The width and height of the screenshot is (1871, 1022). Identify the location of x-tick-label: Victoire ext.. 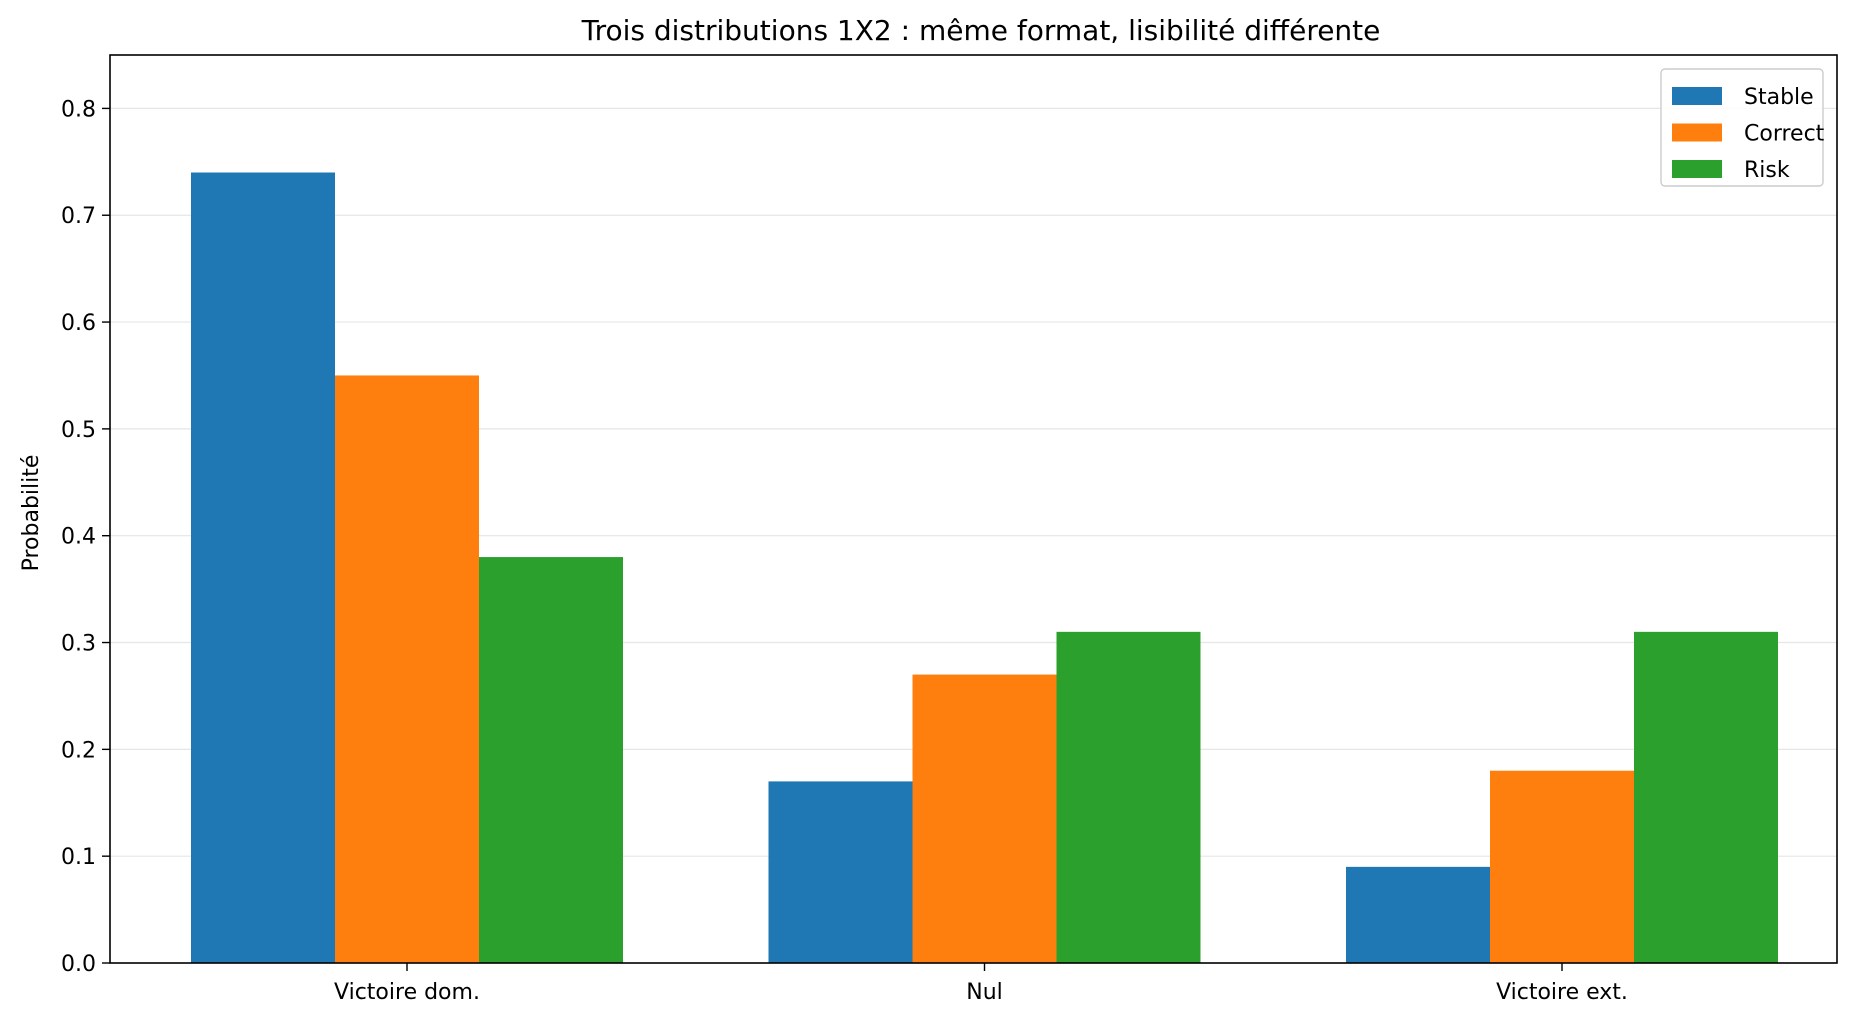
(1562, 992).